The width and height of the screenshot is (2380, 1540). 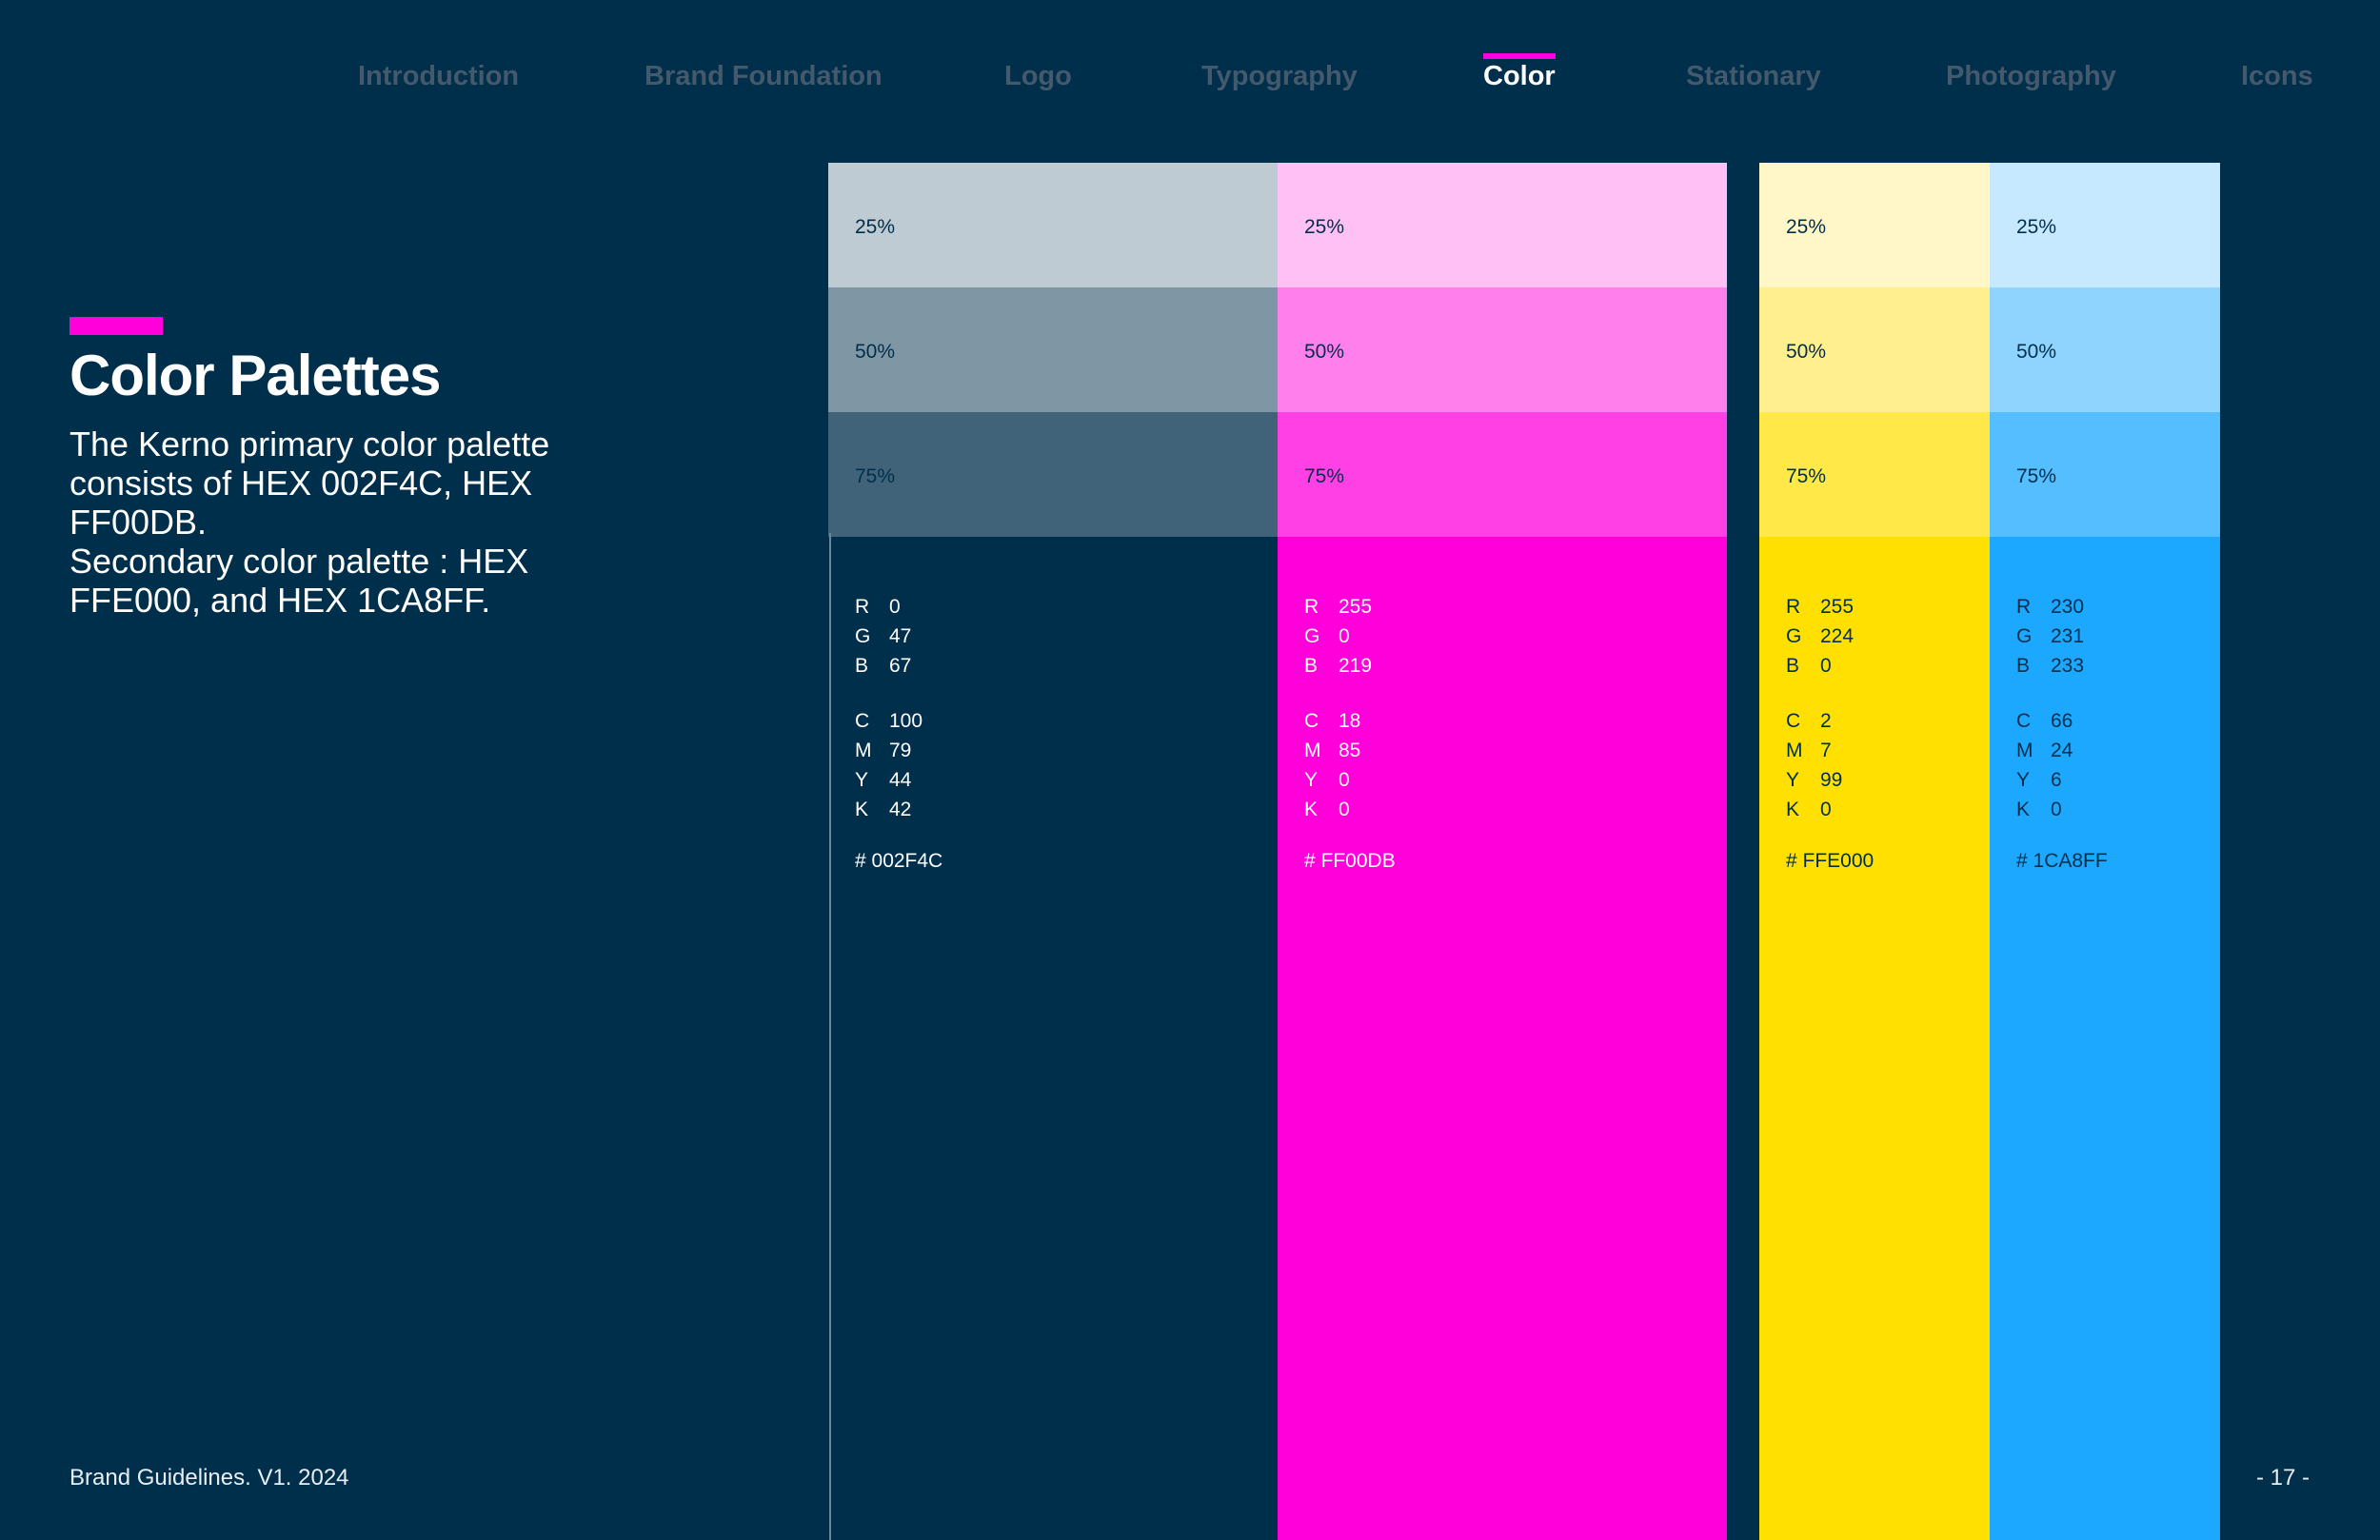 What do you see at coordinates (1753, 76) in the screenshot?
I see `nav-item-stationary: Stationary` at bounding box center [1753, 76].